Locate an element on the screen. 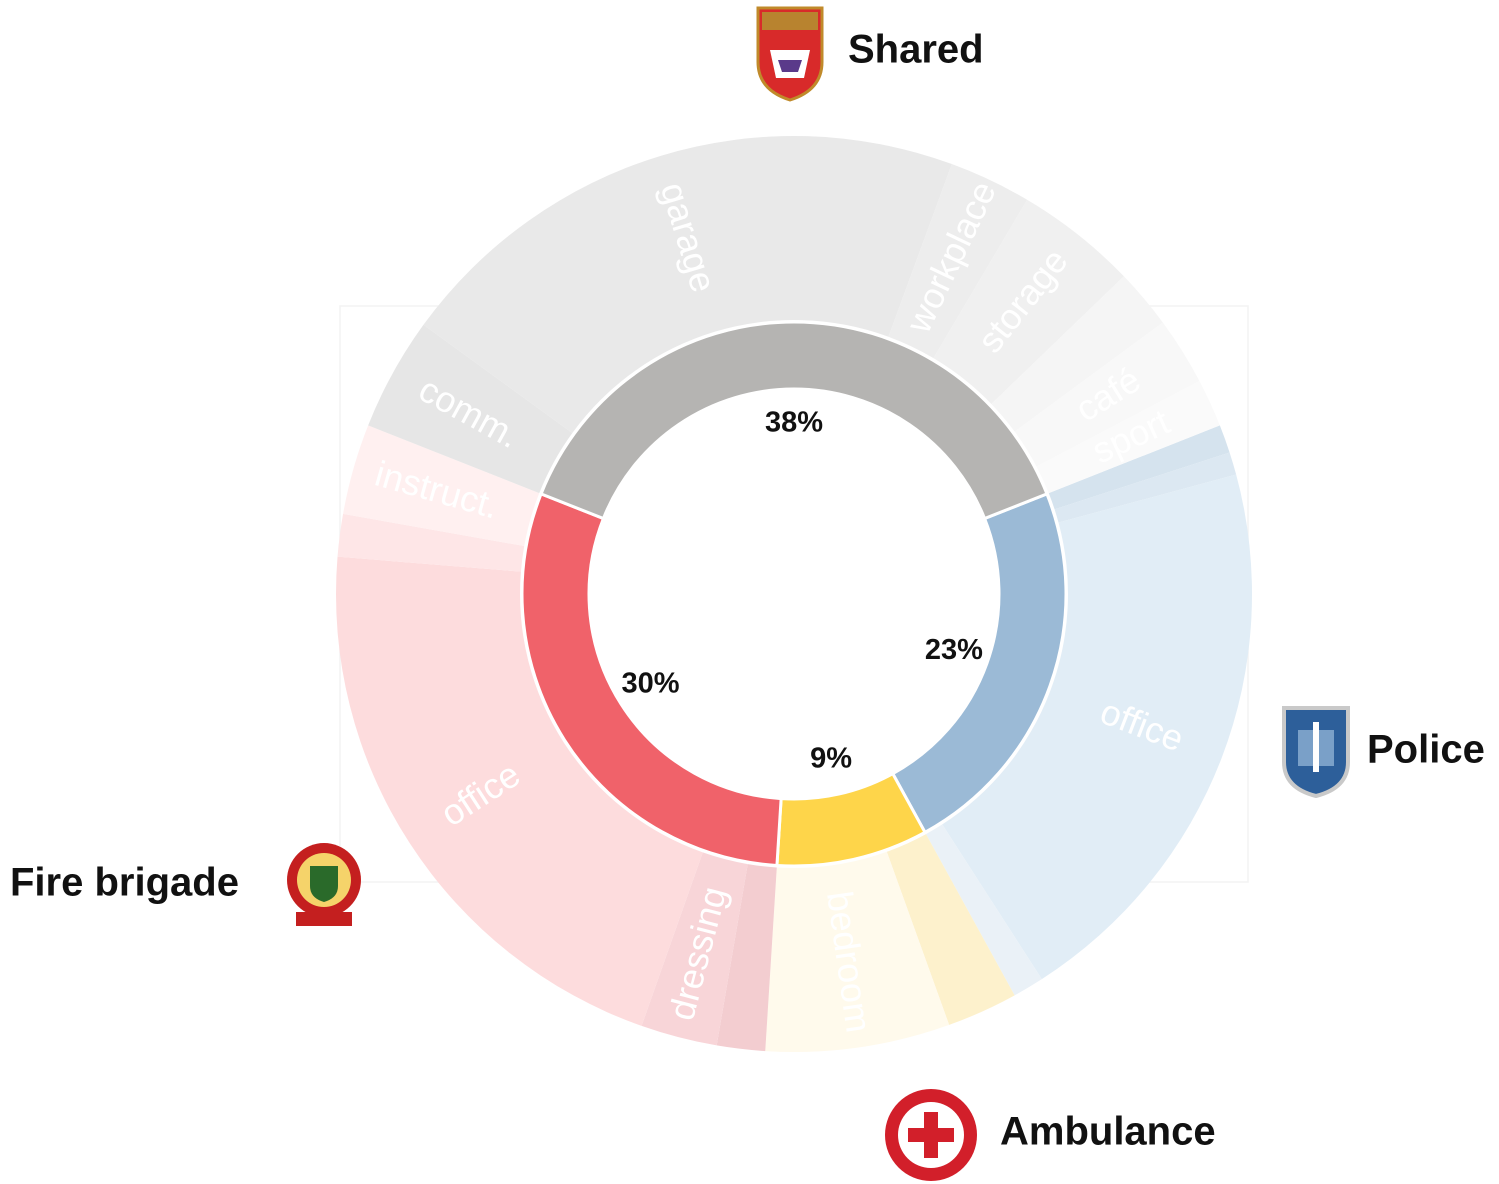 This screenshot has width=1499, height=1184. group-label: Police is located at coordinates (1426, 750).